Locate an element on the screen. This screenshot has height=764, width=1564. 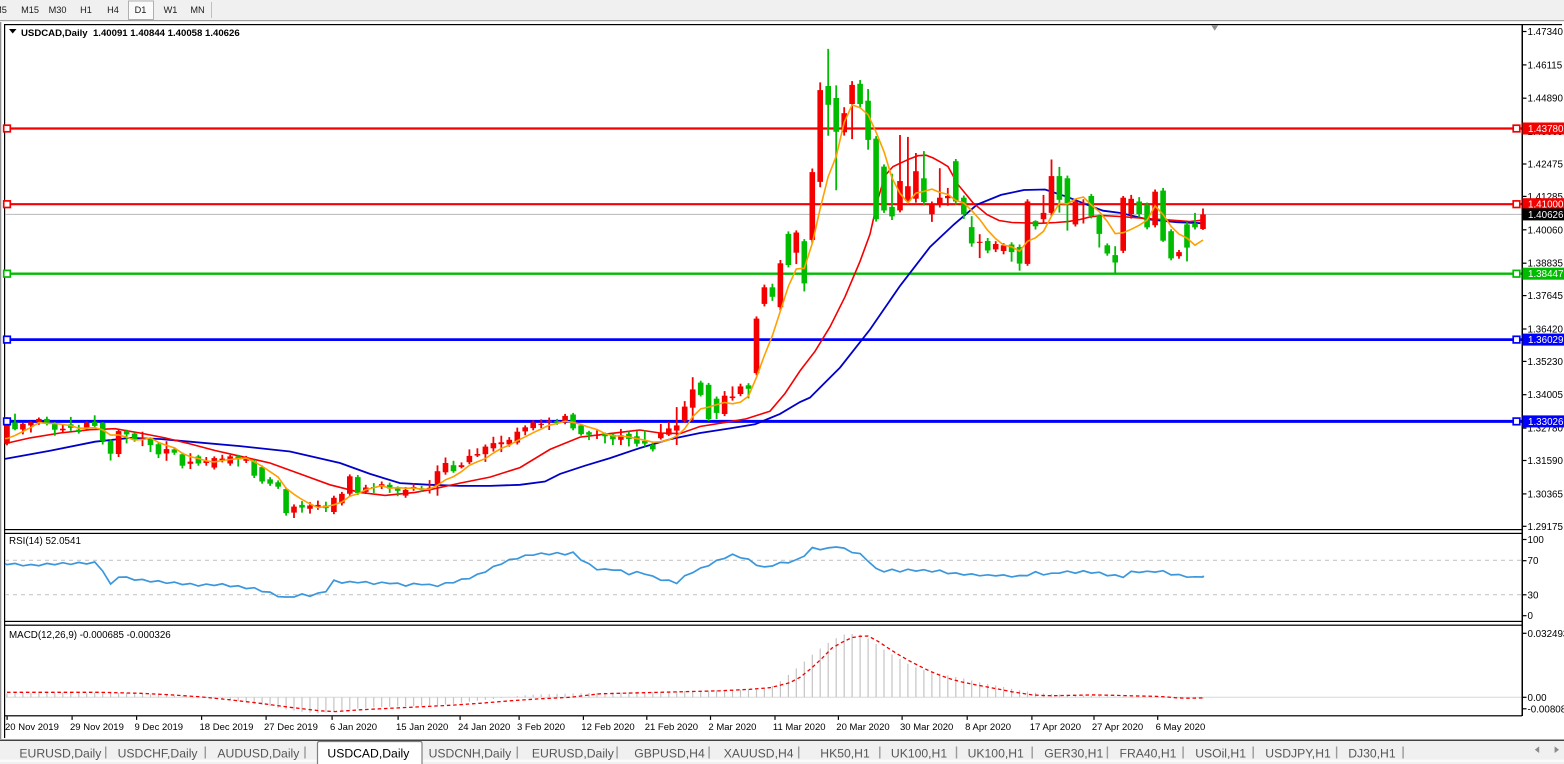
svg-text: 1.40060 is located at coordinates (1546, 230).